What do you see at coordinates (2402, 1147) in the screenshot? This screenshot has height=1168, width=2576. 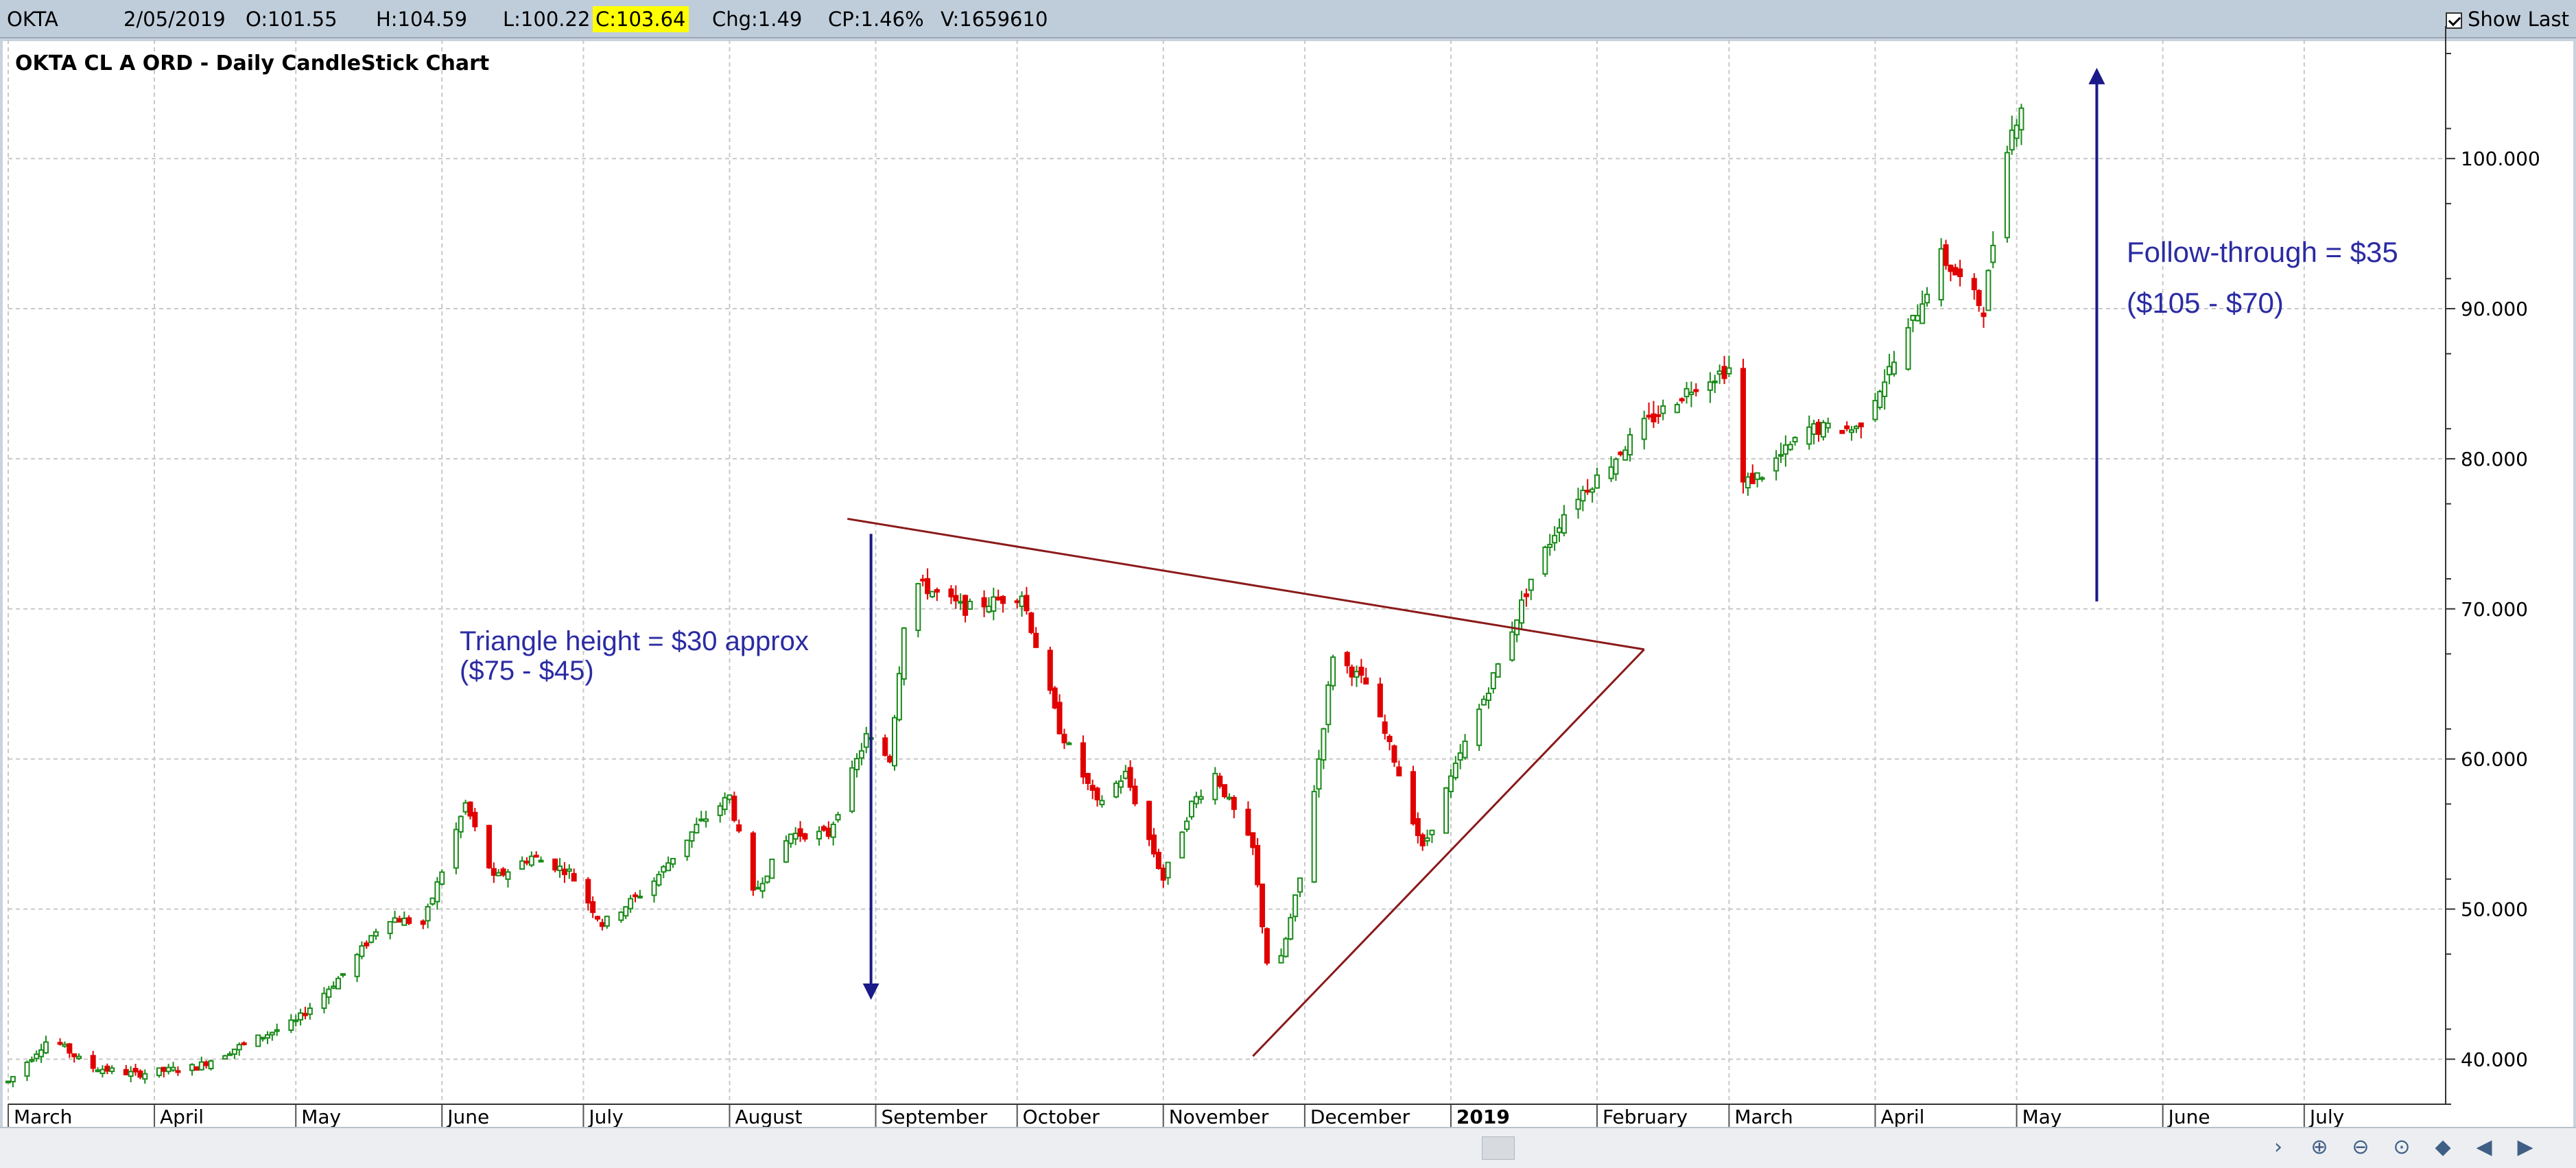 I see `reset-zoom-icon: ⊙` at bounding box center [2402, 1147].